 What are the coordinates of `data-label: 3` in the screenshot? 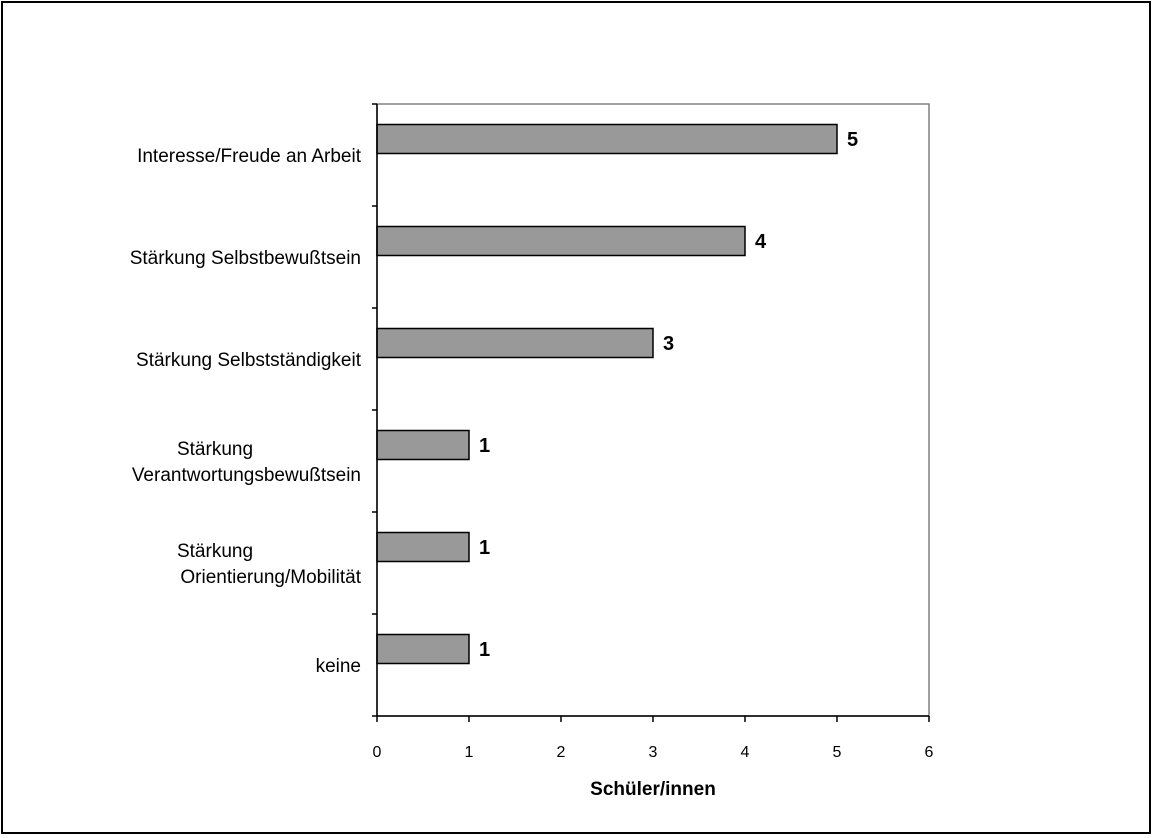 It's located at (668, 344).